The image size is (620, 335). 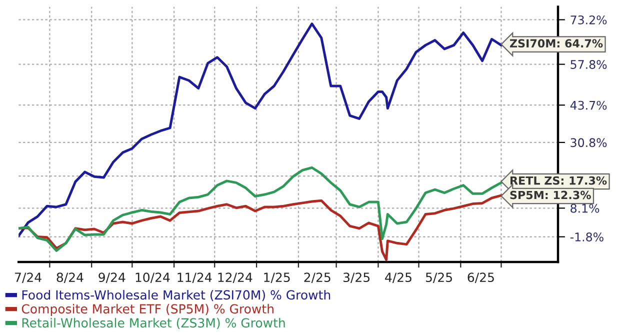 What do you see at coordinates (176, 296) in the screenshot?
I see `legend-label: Food Items-Wholesale Market (ZSI70M) % Growth` at bounding box center [176, 296].